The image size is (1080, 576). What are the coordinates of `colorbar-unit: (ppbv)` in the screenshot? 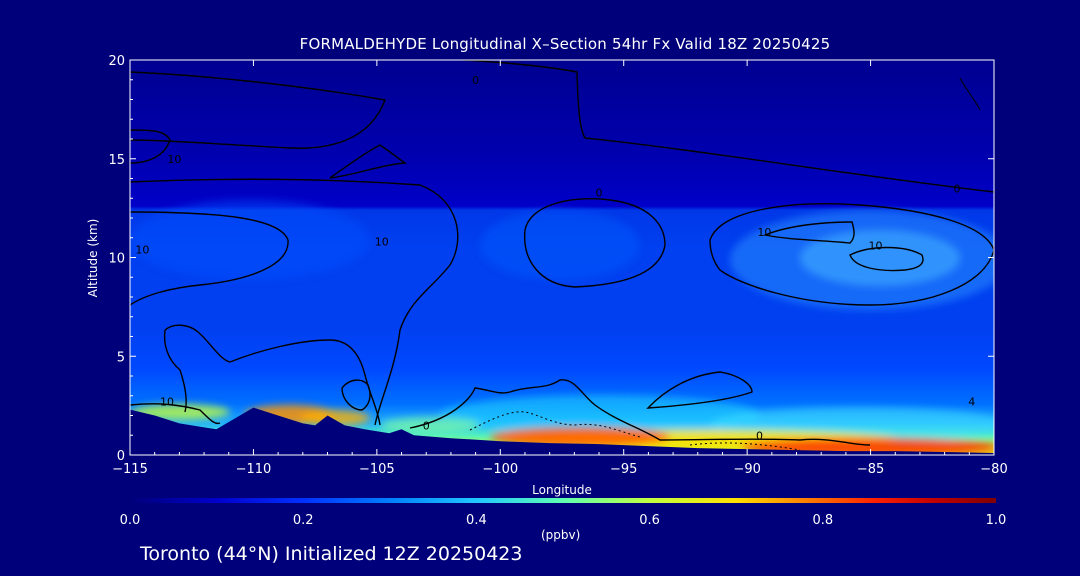 It's located at (561, 535).